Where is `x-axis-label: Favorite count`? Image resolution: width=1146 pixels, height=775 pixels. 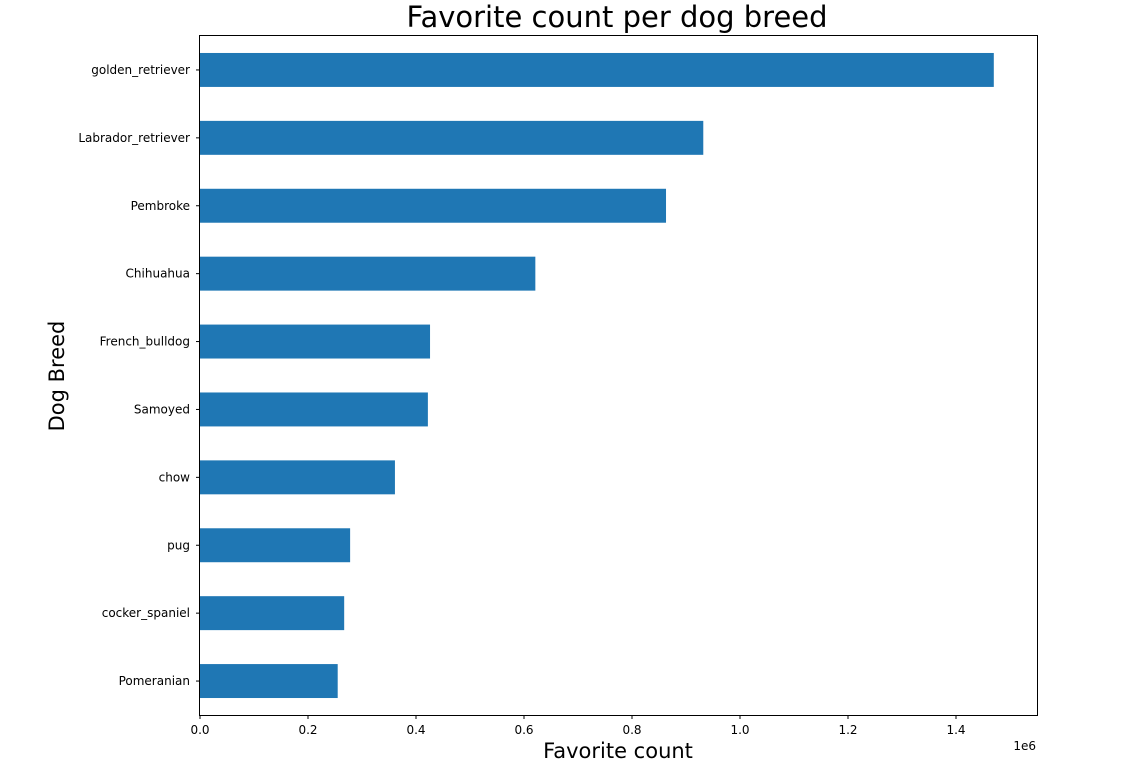 x-axis-label: Favorite count is located at coordinates (618, 751).